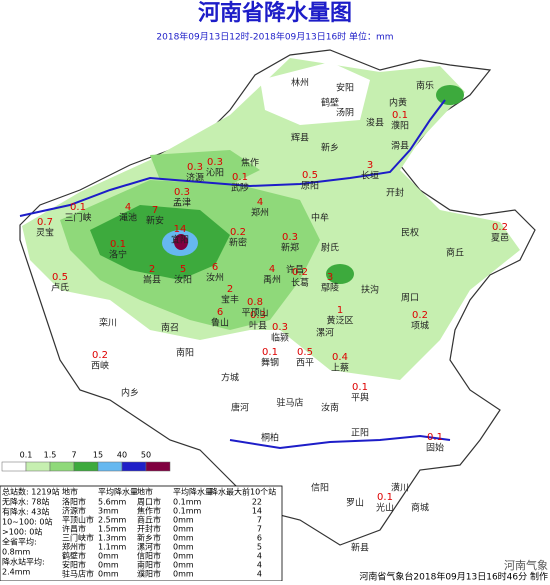  I want to click on table-cell: 濮阳市, so click(149, 574).